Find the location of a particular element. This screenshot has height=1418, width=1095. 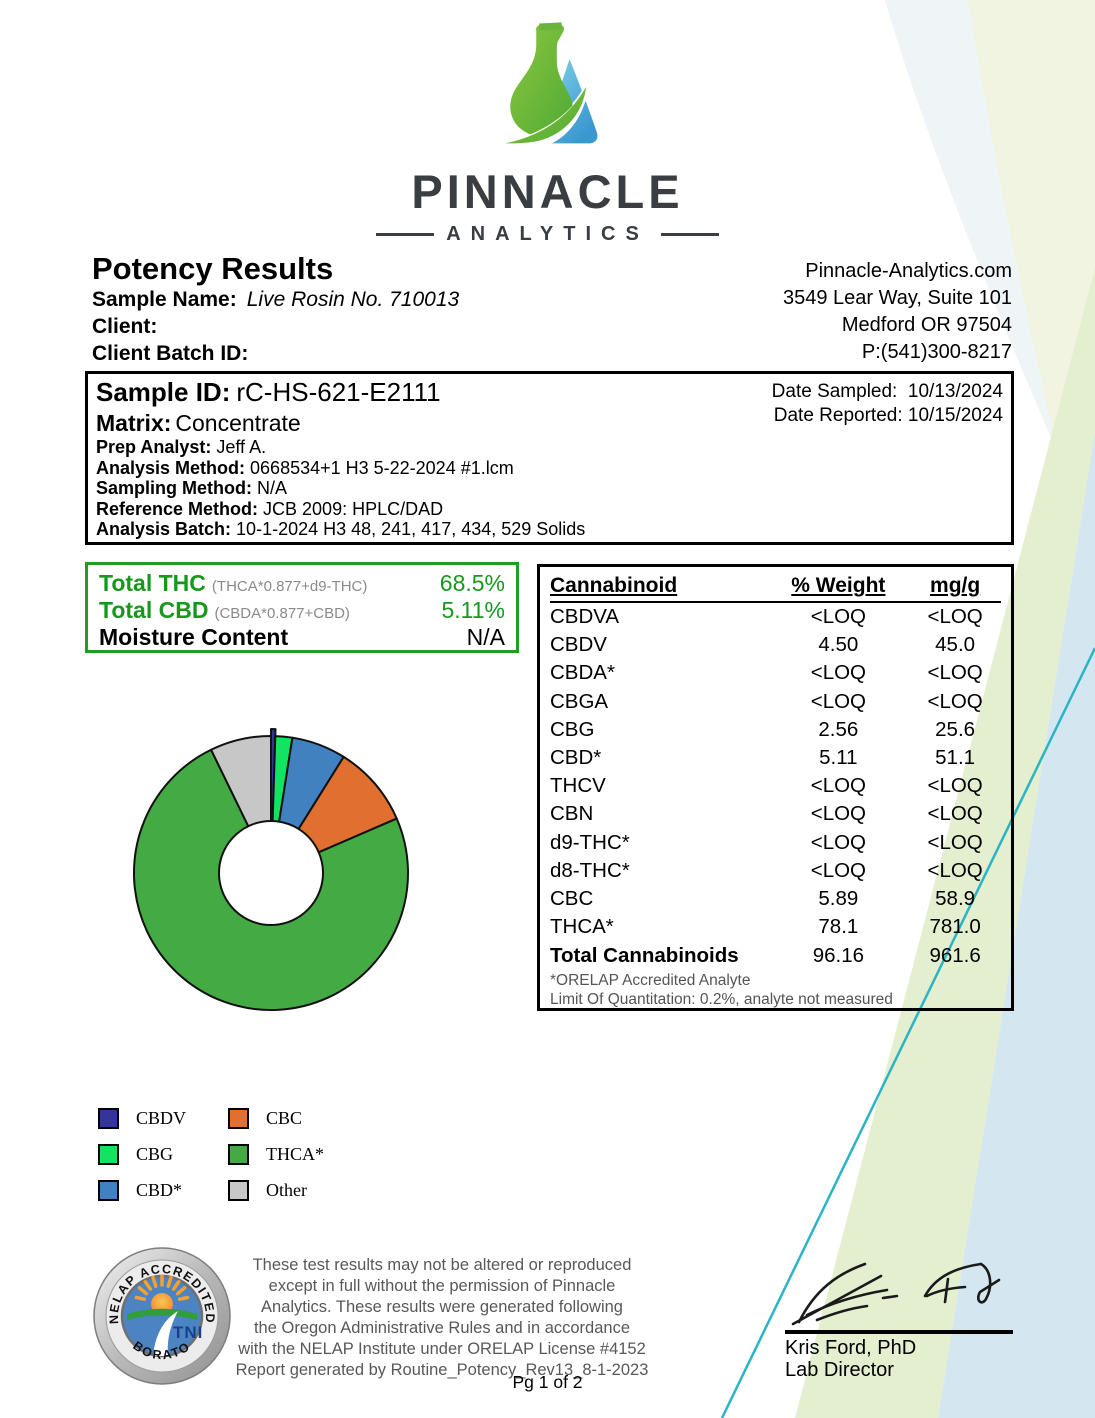

table-row: CBDVA <LOQ <LOQ is located at coordinates (775, 617).